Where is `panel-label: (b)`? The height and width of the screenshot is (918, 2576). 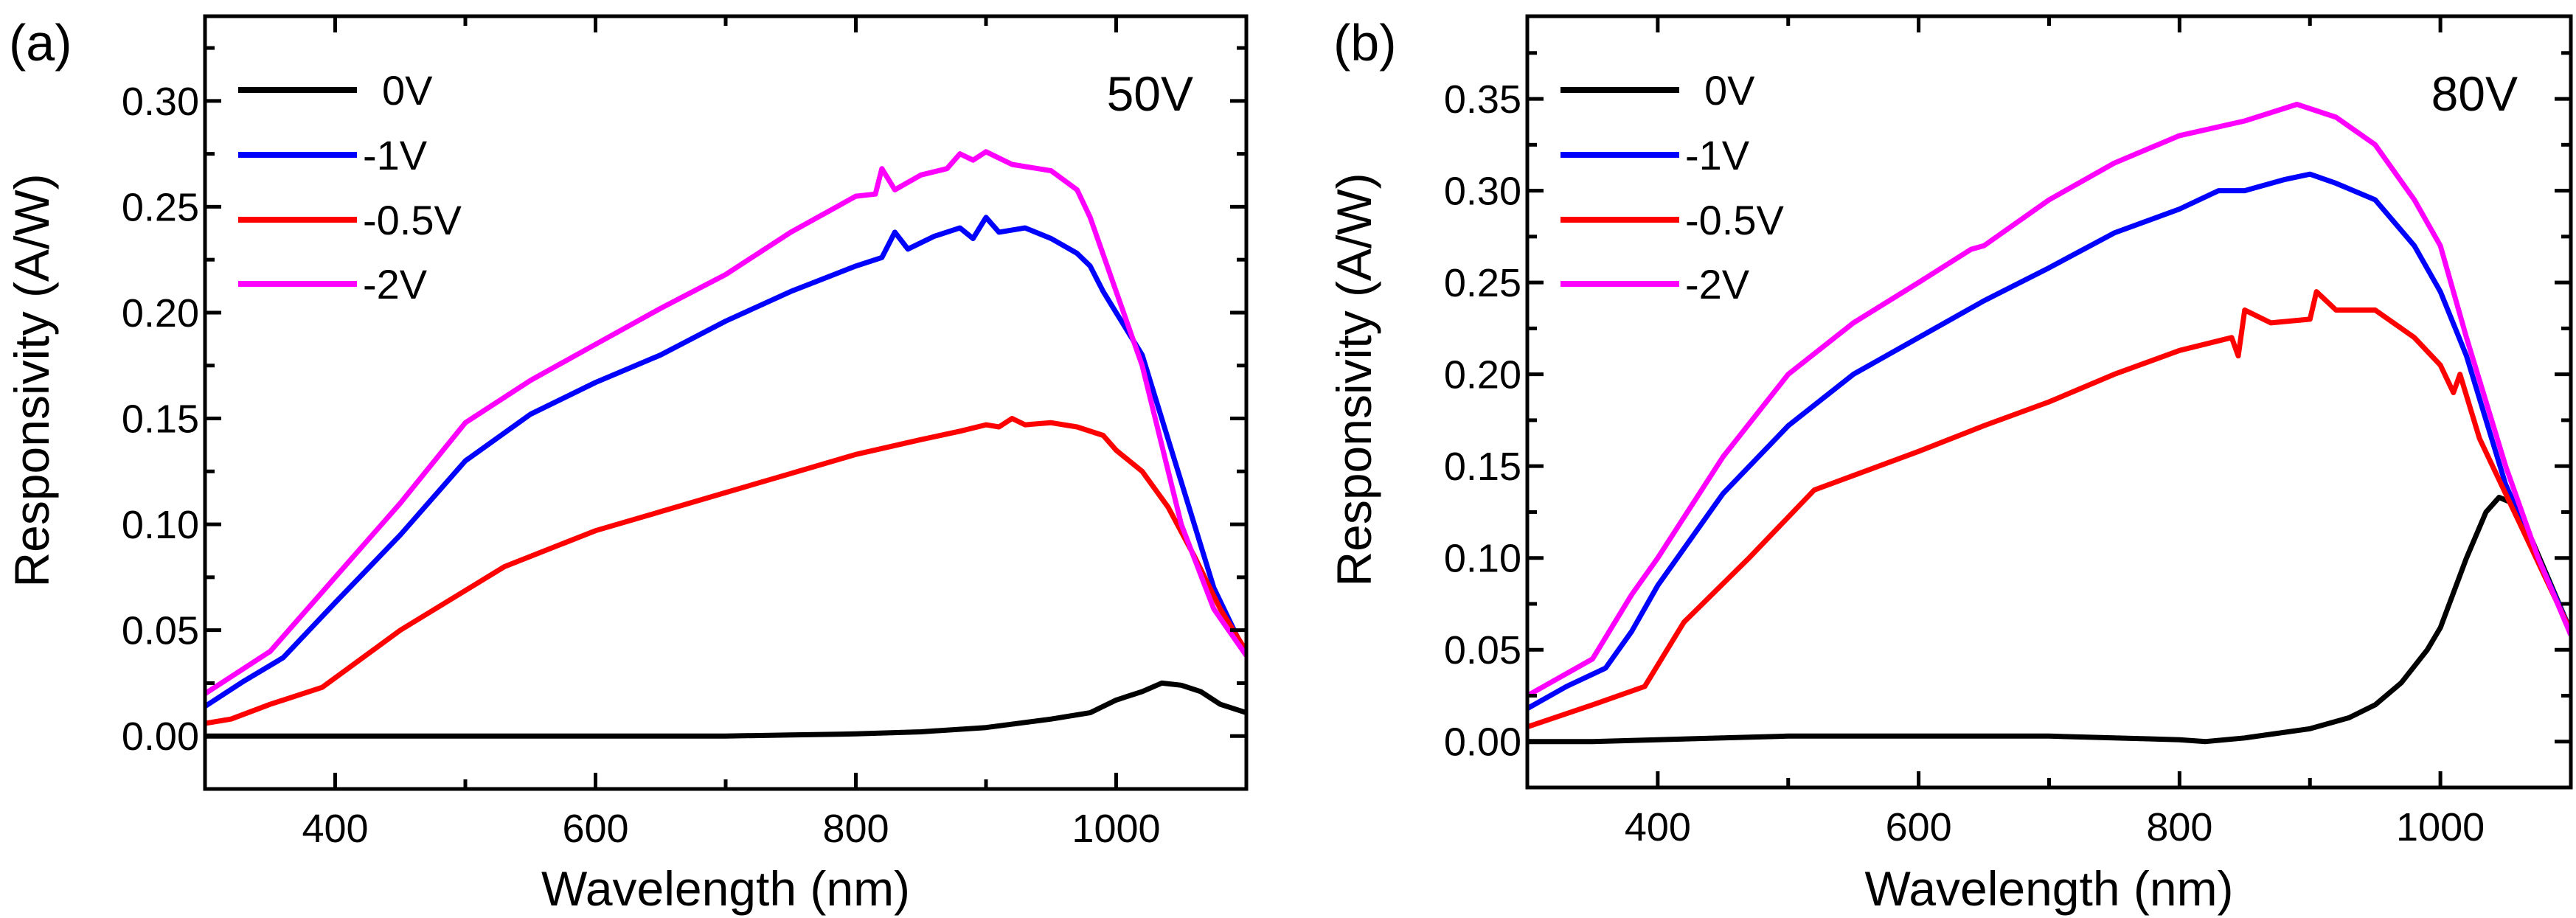
panel-label: (b) is located at coordinates (1365, 43).